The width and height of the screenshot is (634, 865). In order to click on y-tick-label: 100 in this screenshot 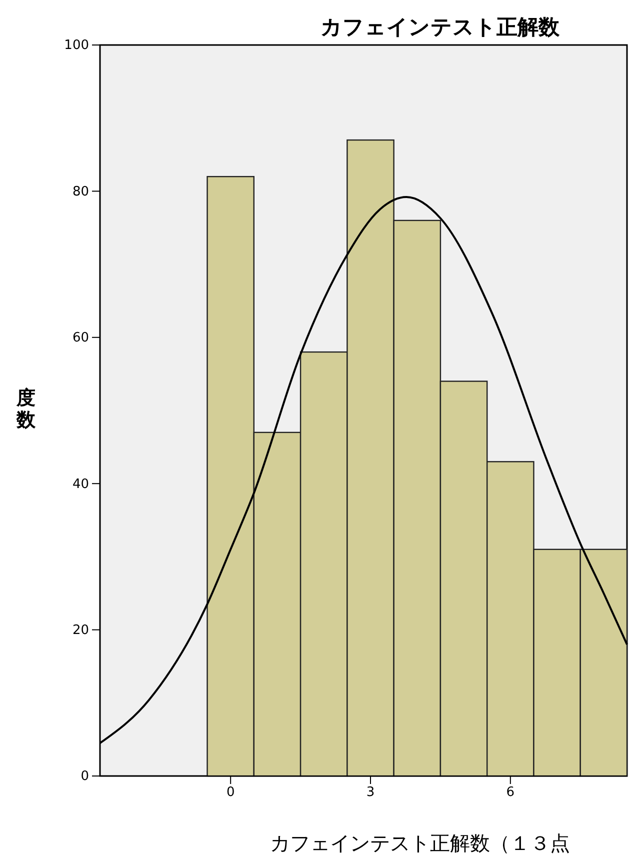, I will do `click(76, 46)`.